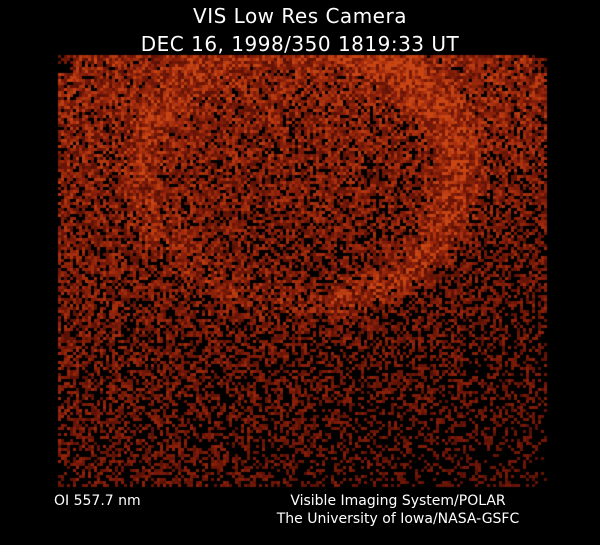  I want to click on image-timestamp: DEC 16, 1998/350 1819:33 UT, so click(300, 44).